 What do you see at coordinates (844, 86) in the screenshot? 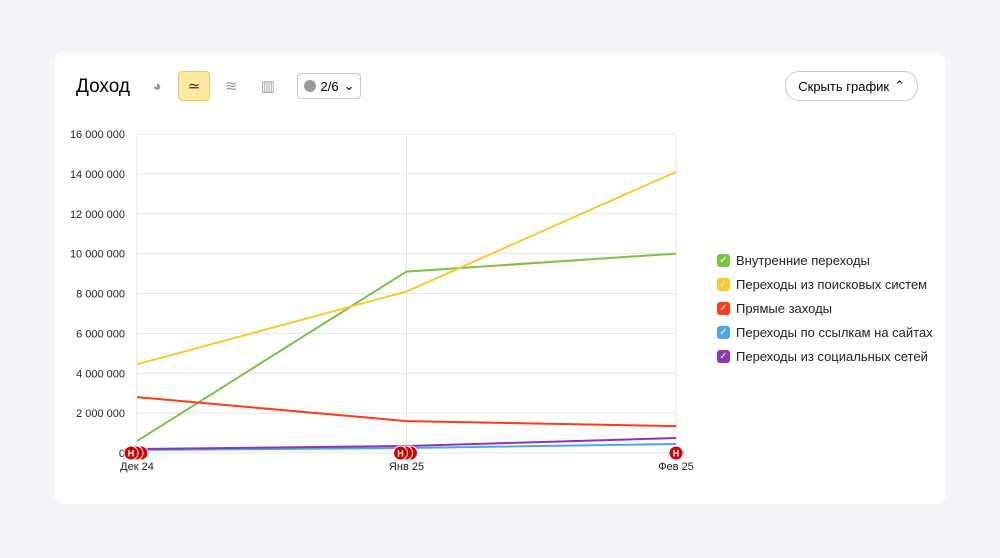
I see `hide-chart-label: Скрыть график` at bounding box center [844, 86].